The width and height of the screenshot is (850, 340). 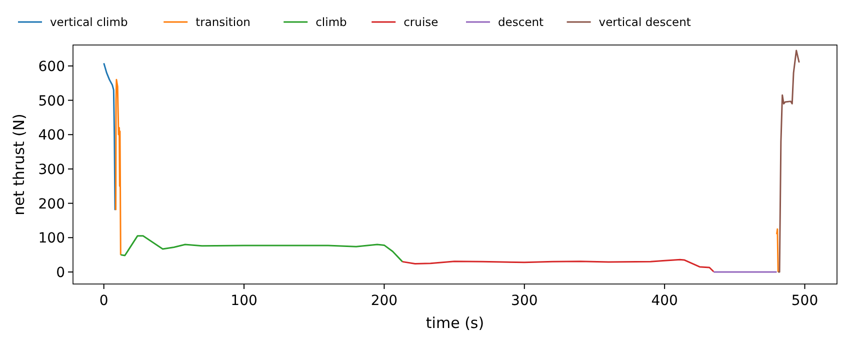 I want to click on y-tick-label: 500, so click(x=51, y=101).